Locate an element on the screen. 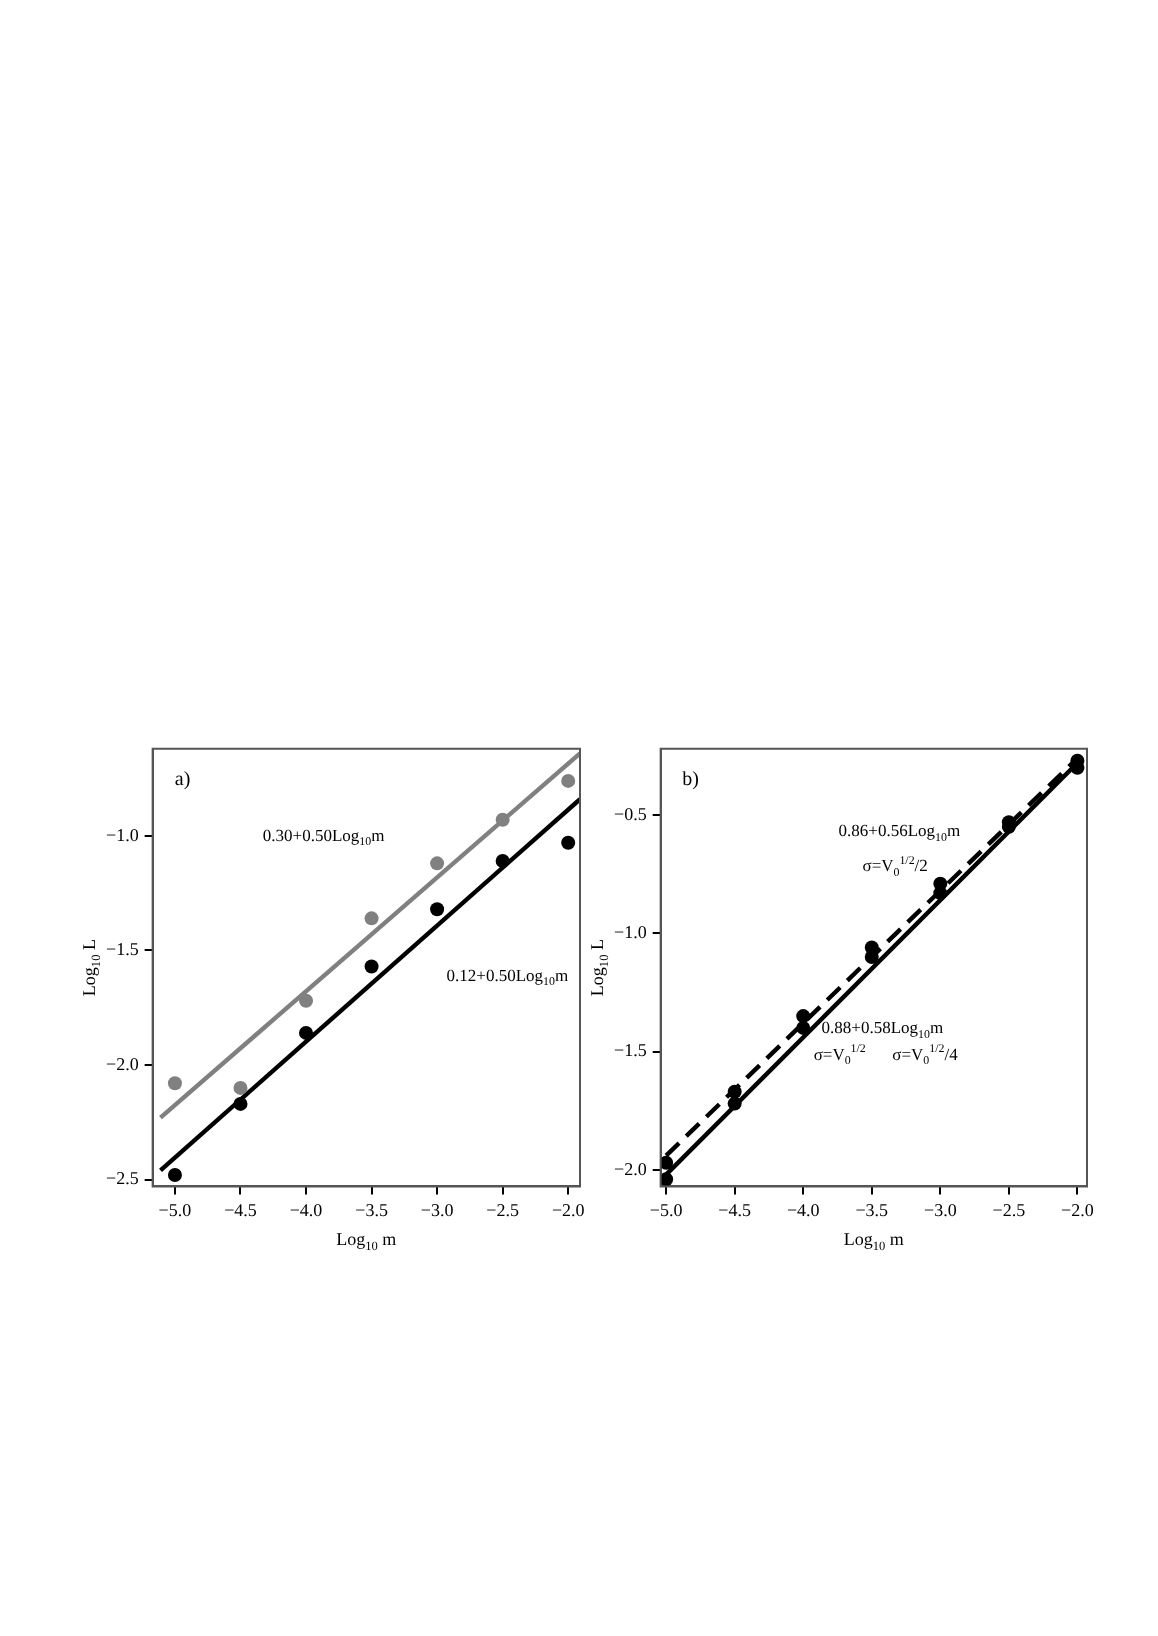 This screenshot has height=1636, width=1158. annotation: a) is located at coordinates (182, 779).